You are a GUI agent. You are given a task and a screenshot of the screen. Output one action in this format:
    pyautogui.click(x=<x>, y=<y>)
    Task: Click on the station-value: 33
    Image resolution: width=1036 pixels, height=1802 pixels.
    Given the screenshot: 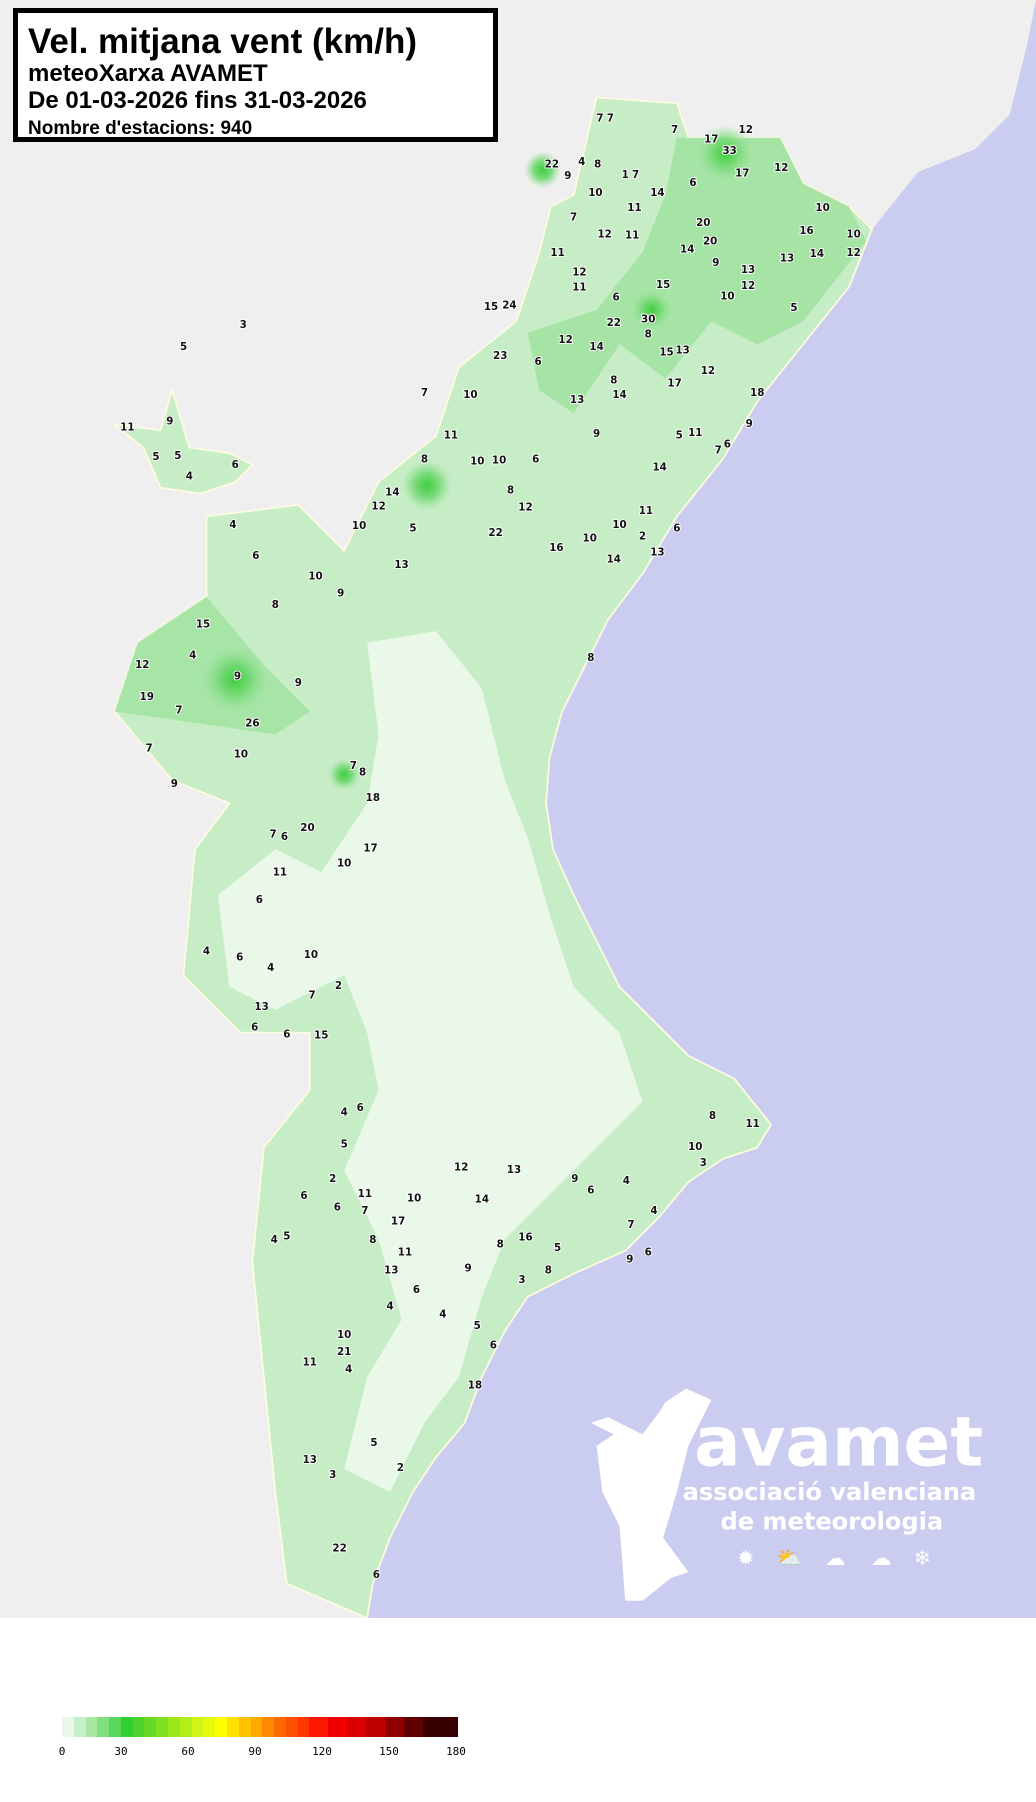 What is the action you would take?
    pyautogui.click(x=729, y=151)
    